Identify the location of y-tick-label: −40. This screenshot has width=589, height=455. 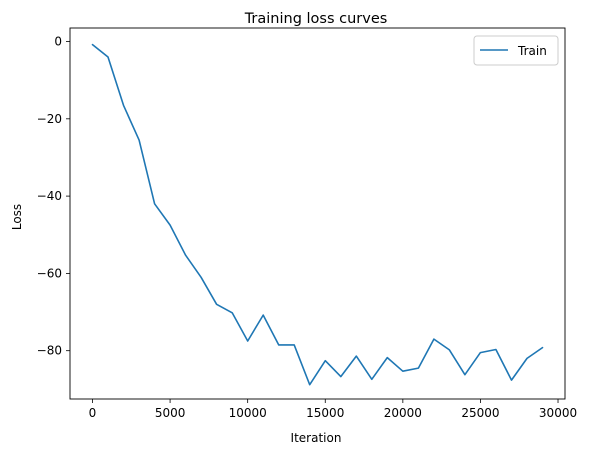
(49, 196).